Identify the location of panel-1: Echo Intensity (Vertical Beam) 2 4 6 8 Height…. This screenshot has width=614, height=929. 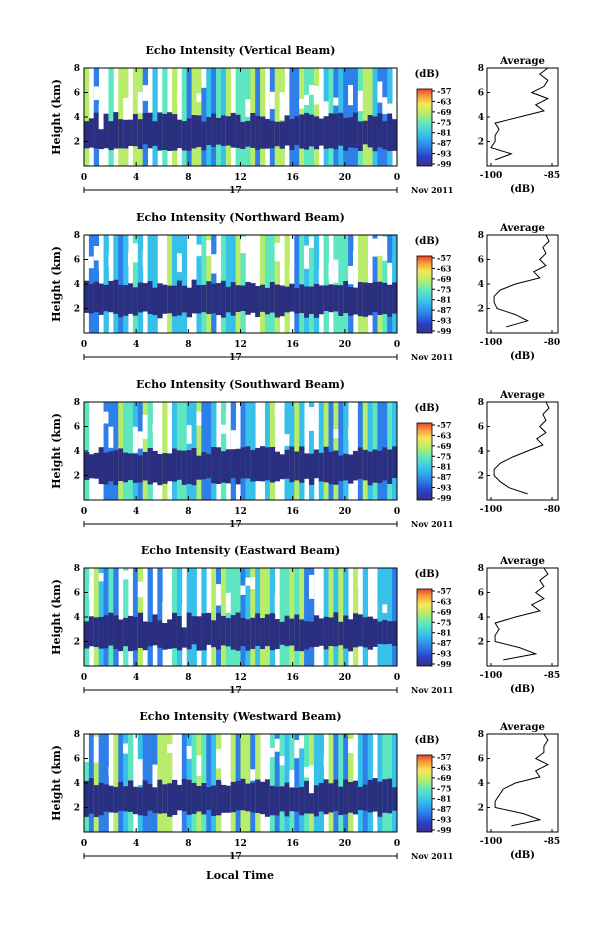
(305, 120).